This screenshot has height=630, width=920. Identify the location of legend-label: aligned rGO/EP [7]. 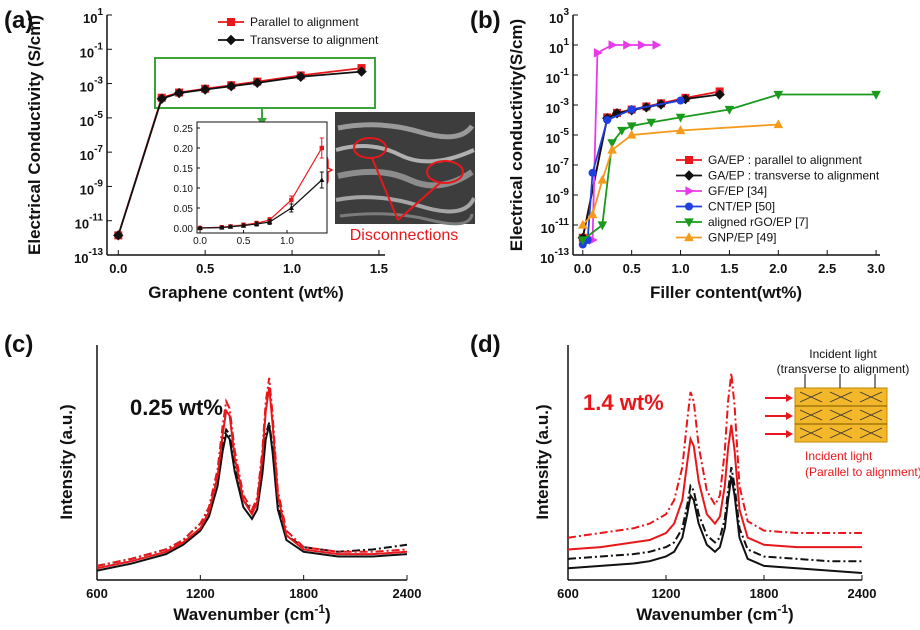
(758, 222).